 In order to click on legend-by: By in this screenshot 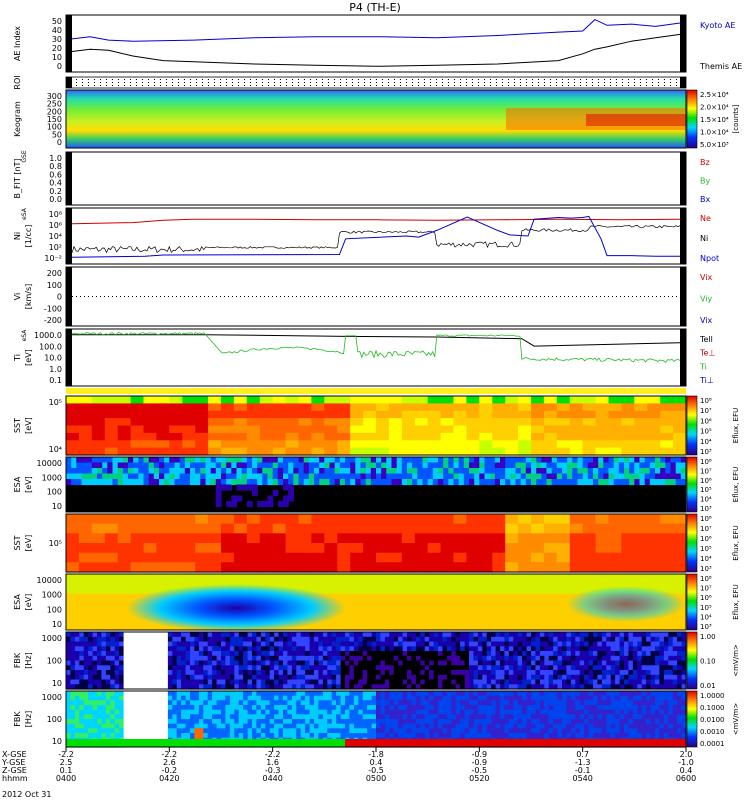, I will do `click(705, 181)`.